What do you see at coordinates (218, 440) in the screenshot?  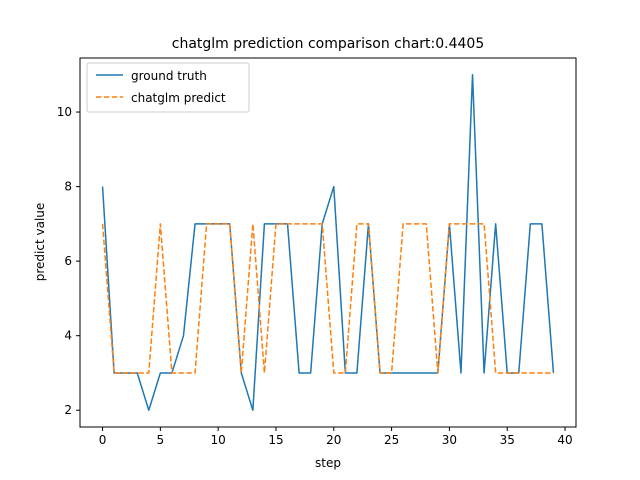 I see `x-tick-label: 10` at bounding box center [218, 440].